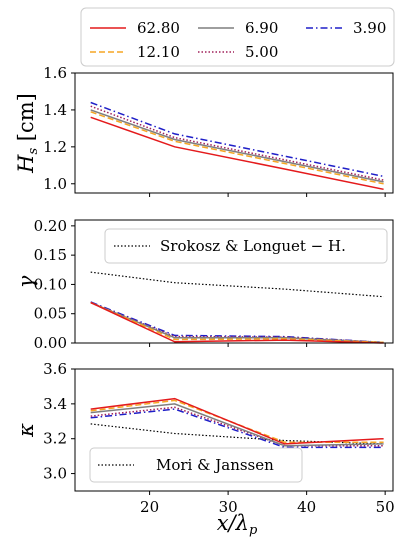 The height and width of the screenshot is (556, 408). Describe the element at coordinates (149, 507) in the screenshot. I see `kappa-xtick-label-0: 20` at that location.